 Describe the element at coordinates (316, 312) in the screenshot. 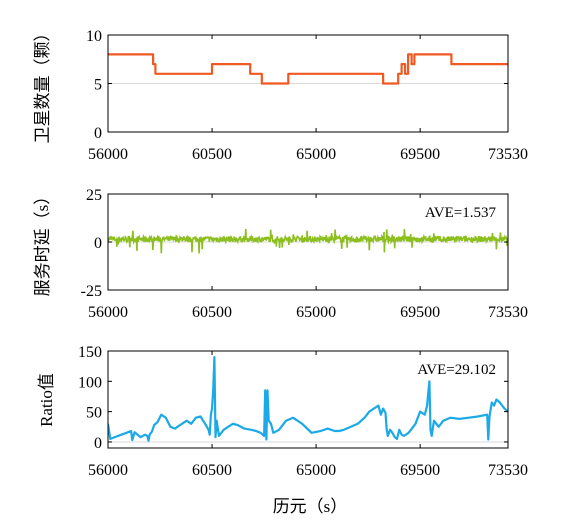

I see `service-delay-x-tick-label: 65000` at that location.